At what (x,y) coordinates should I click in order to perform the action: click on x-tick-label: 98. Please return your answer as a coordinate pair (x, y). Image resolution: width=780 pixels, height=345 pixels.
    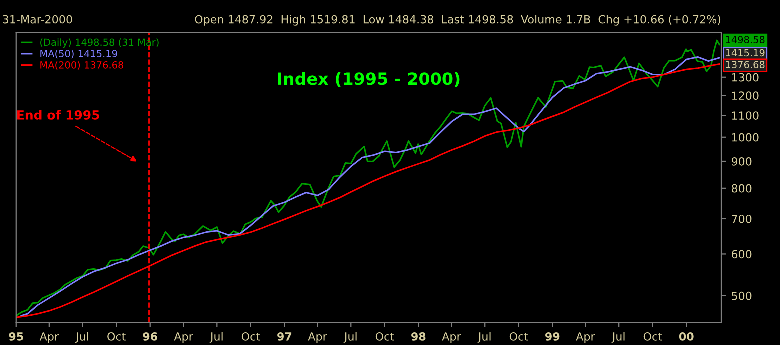
    Looking at the image, I should click on (419, 336).